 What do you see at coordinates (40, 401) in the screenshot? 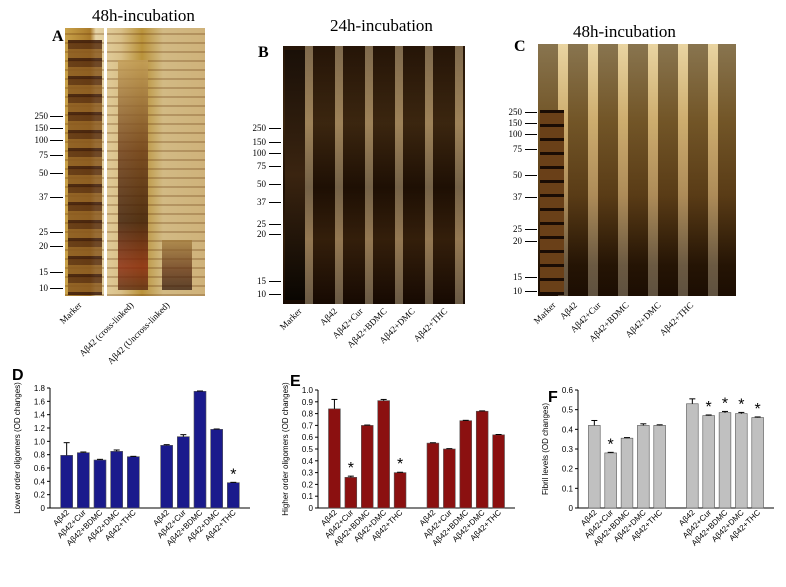
I see `y-tick-label: 1.6` at bounding box center [40, 401].